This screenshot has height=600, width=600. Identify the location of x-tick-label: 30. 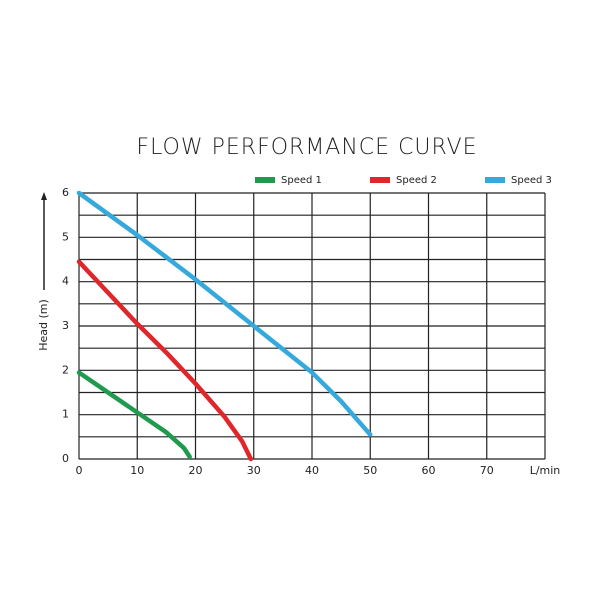
(254, 470).